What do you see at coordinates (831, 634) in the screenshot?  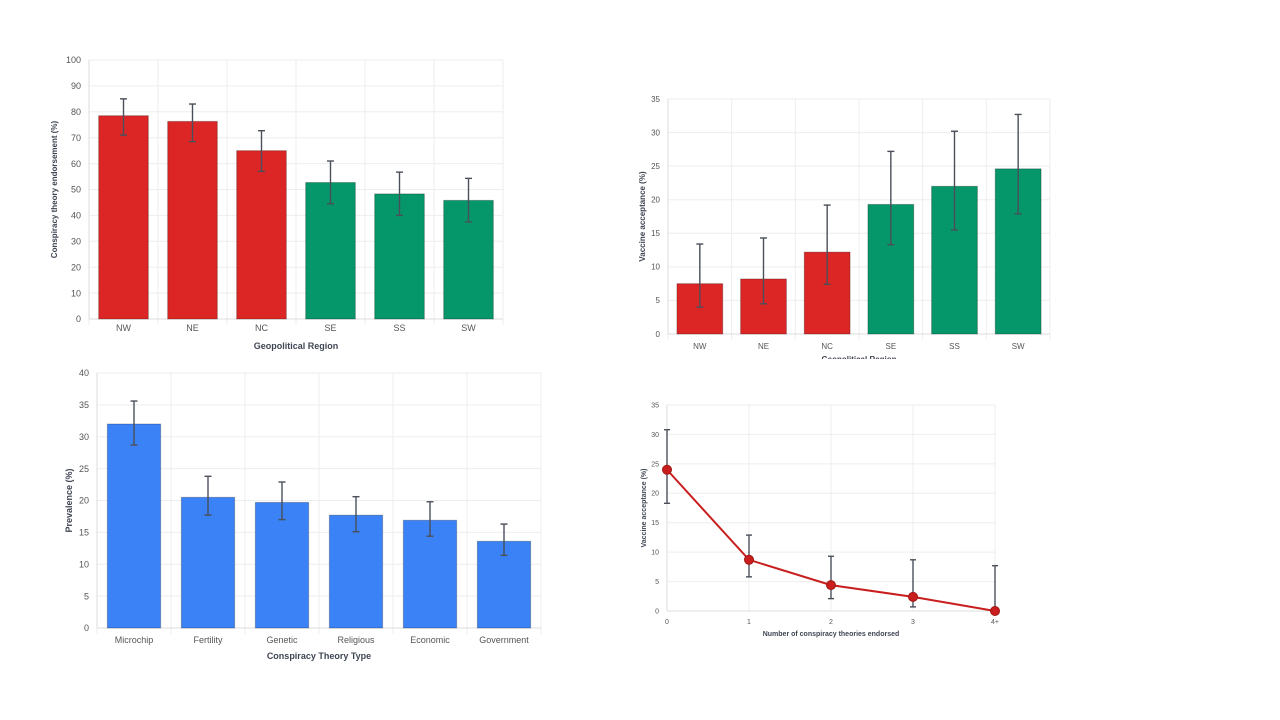 I see `x-axis-title: Number of conspiracy theories endorsed` at bounding box center [831, 634].